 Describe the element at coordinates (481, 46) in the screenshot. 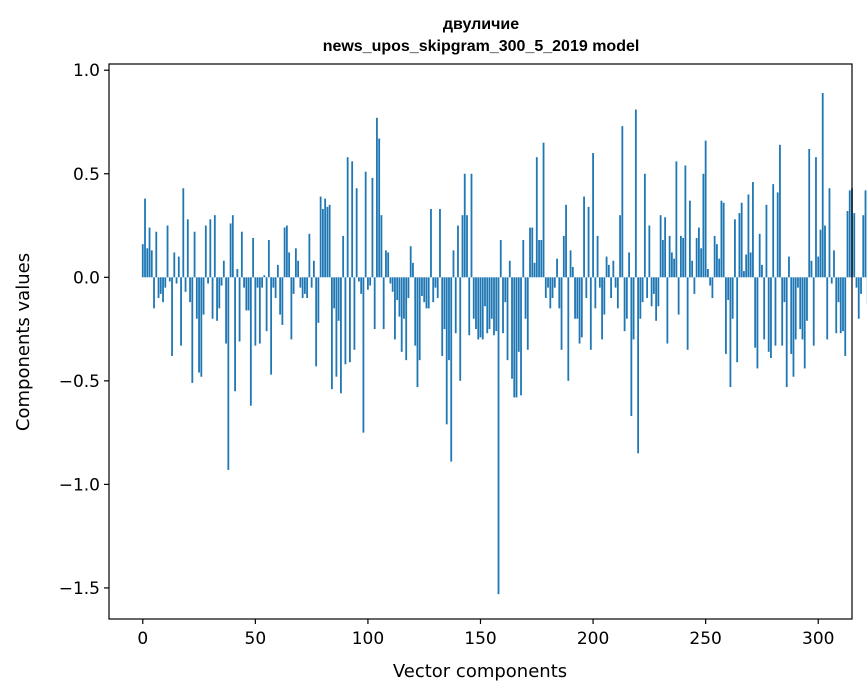

I see `chart-subtitle: news_upos_skipgram_300_5_2019 model` at that location.